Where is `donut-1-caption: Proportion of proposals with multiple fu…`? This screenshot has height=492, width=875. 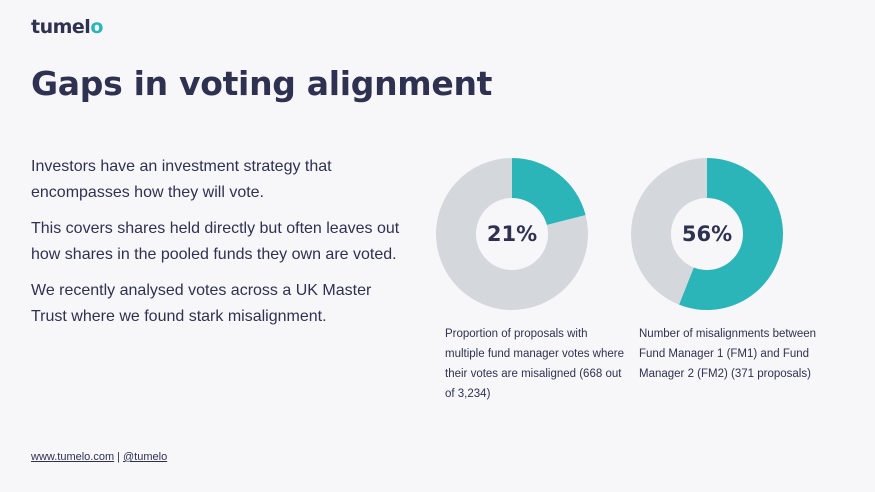 donut-1-caption: Proportion of proposals with multiple fu… is located at coordinates (534, 364).